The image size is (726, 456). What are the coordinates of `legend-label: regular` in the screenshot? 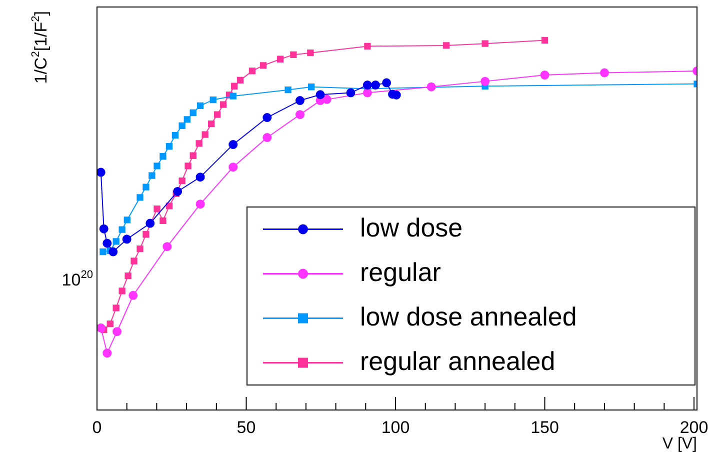 It's located at (401, 271).